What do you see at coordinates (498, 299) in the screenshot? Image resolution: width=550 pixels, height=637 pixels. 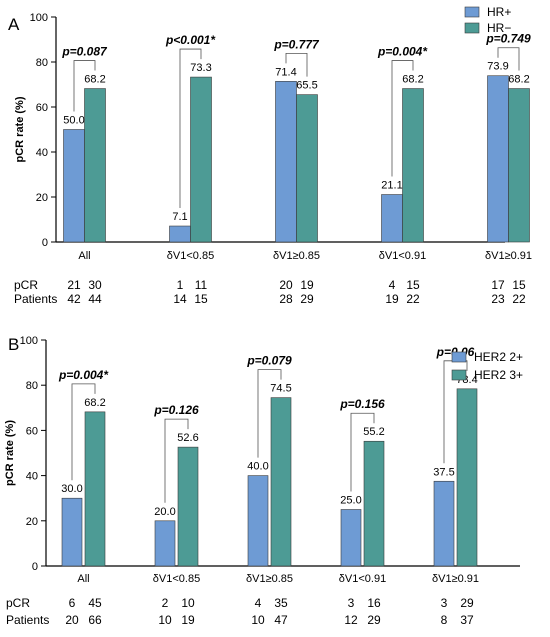 I see `table-cell: 23` at bounding box center [498, 299].